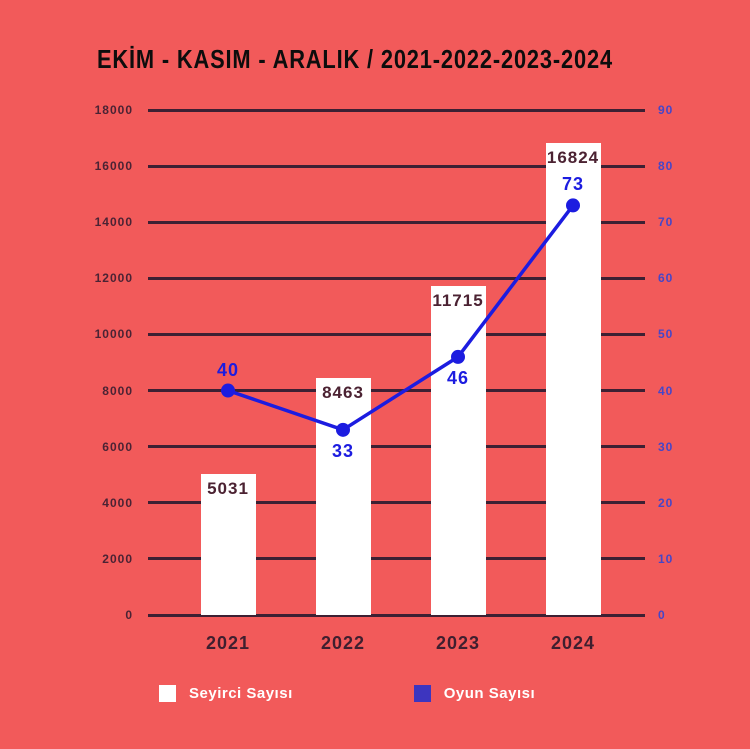 The height and width of the screenshot is (749, 750). Describe the element at coordinates (573, 184) in the screenshot. I see `point-value-label: 73` at that location.